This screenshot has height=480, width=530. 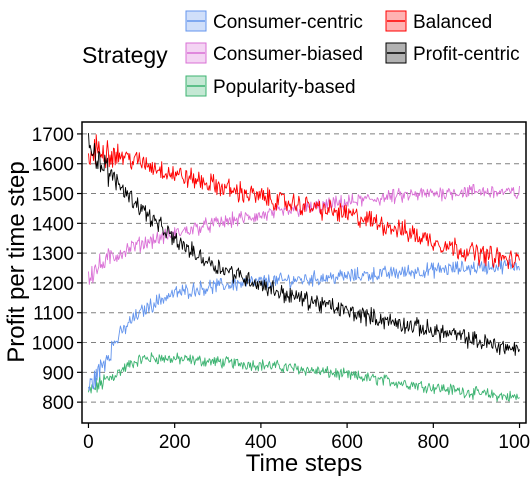 I want to click on legend-label-popularity-based: Popularity-based, so click(x=284, y=87).